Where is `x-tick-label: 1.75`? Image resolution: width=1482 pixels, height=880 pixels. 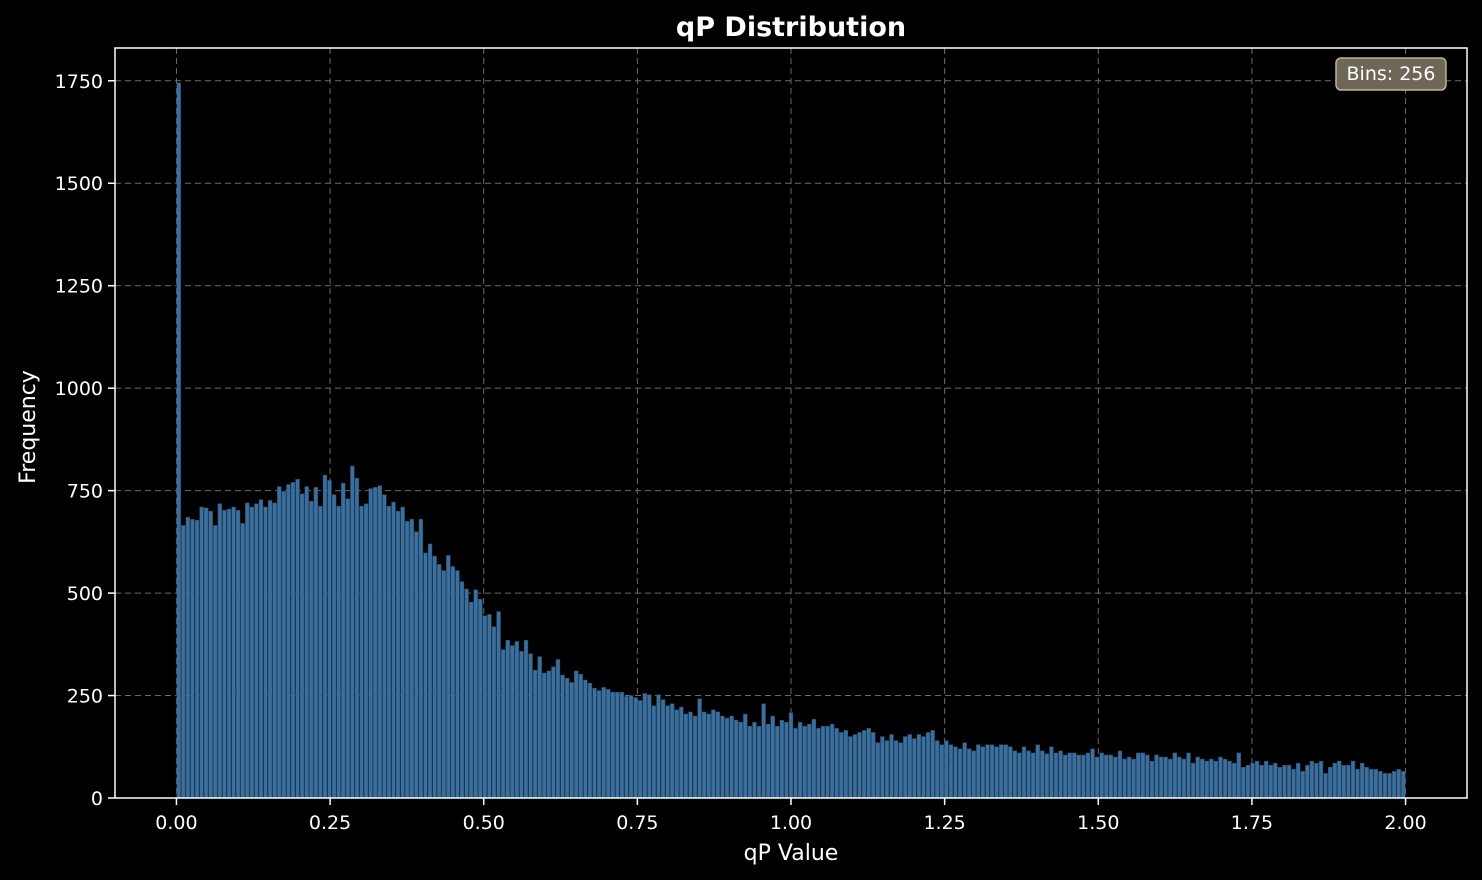
x-tick-label: 1.75 is located at coordinates (1252, 823).